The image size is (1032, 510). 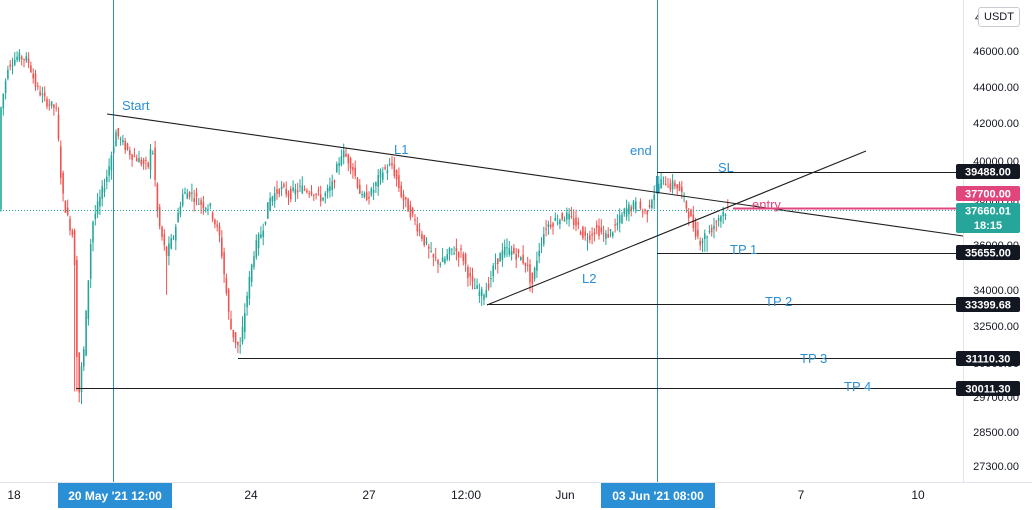 I want to click on trendline-l2, so click(x=676, y=228).